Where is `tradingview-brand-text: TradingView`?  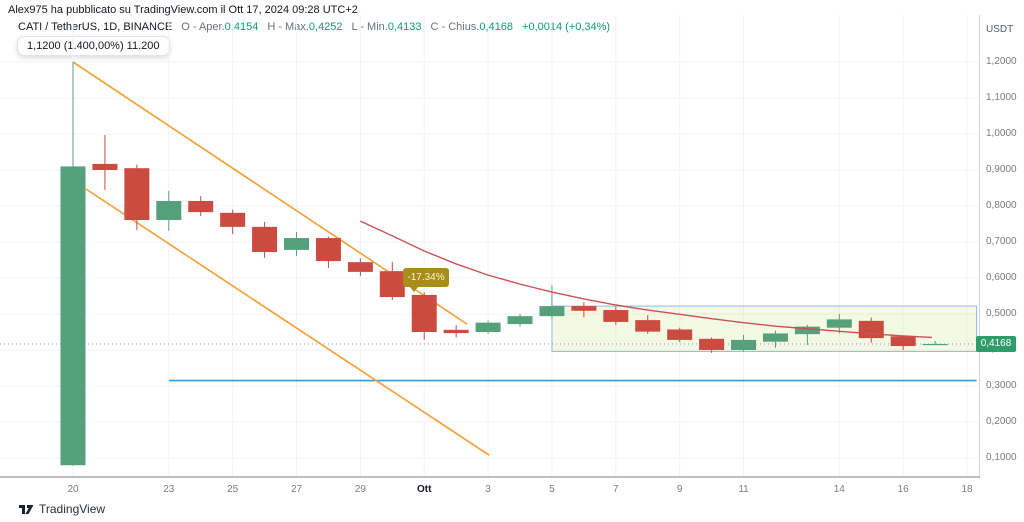
tradingview-brand-text: TradingView is located at coordinates (72, 509).